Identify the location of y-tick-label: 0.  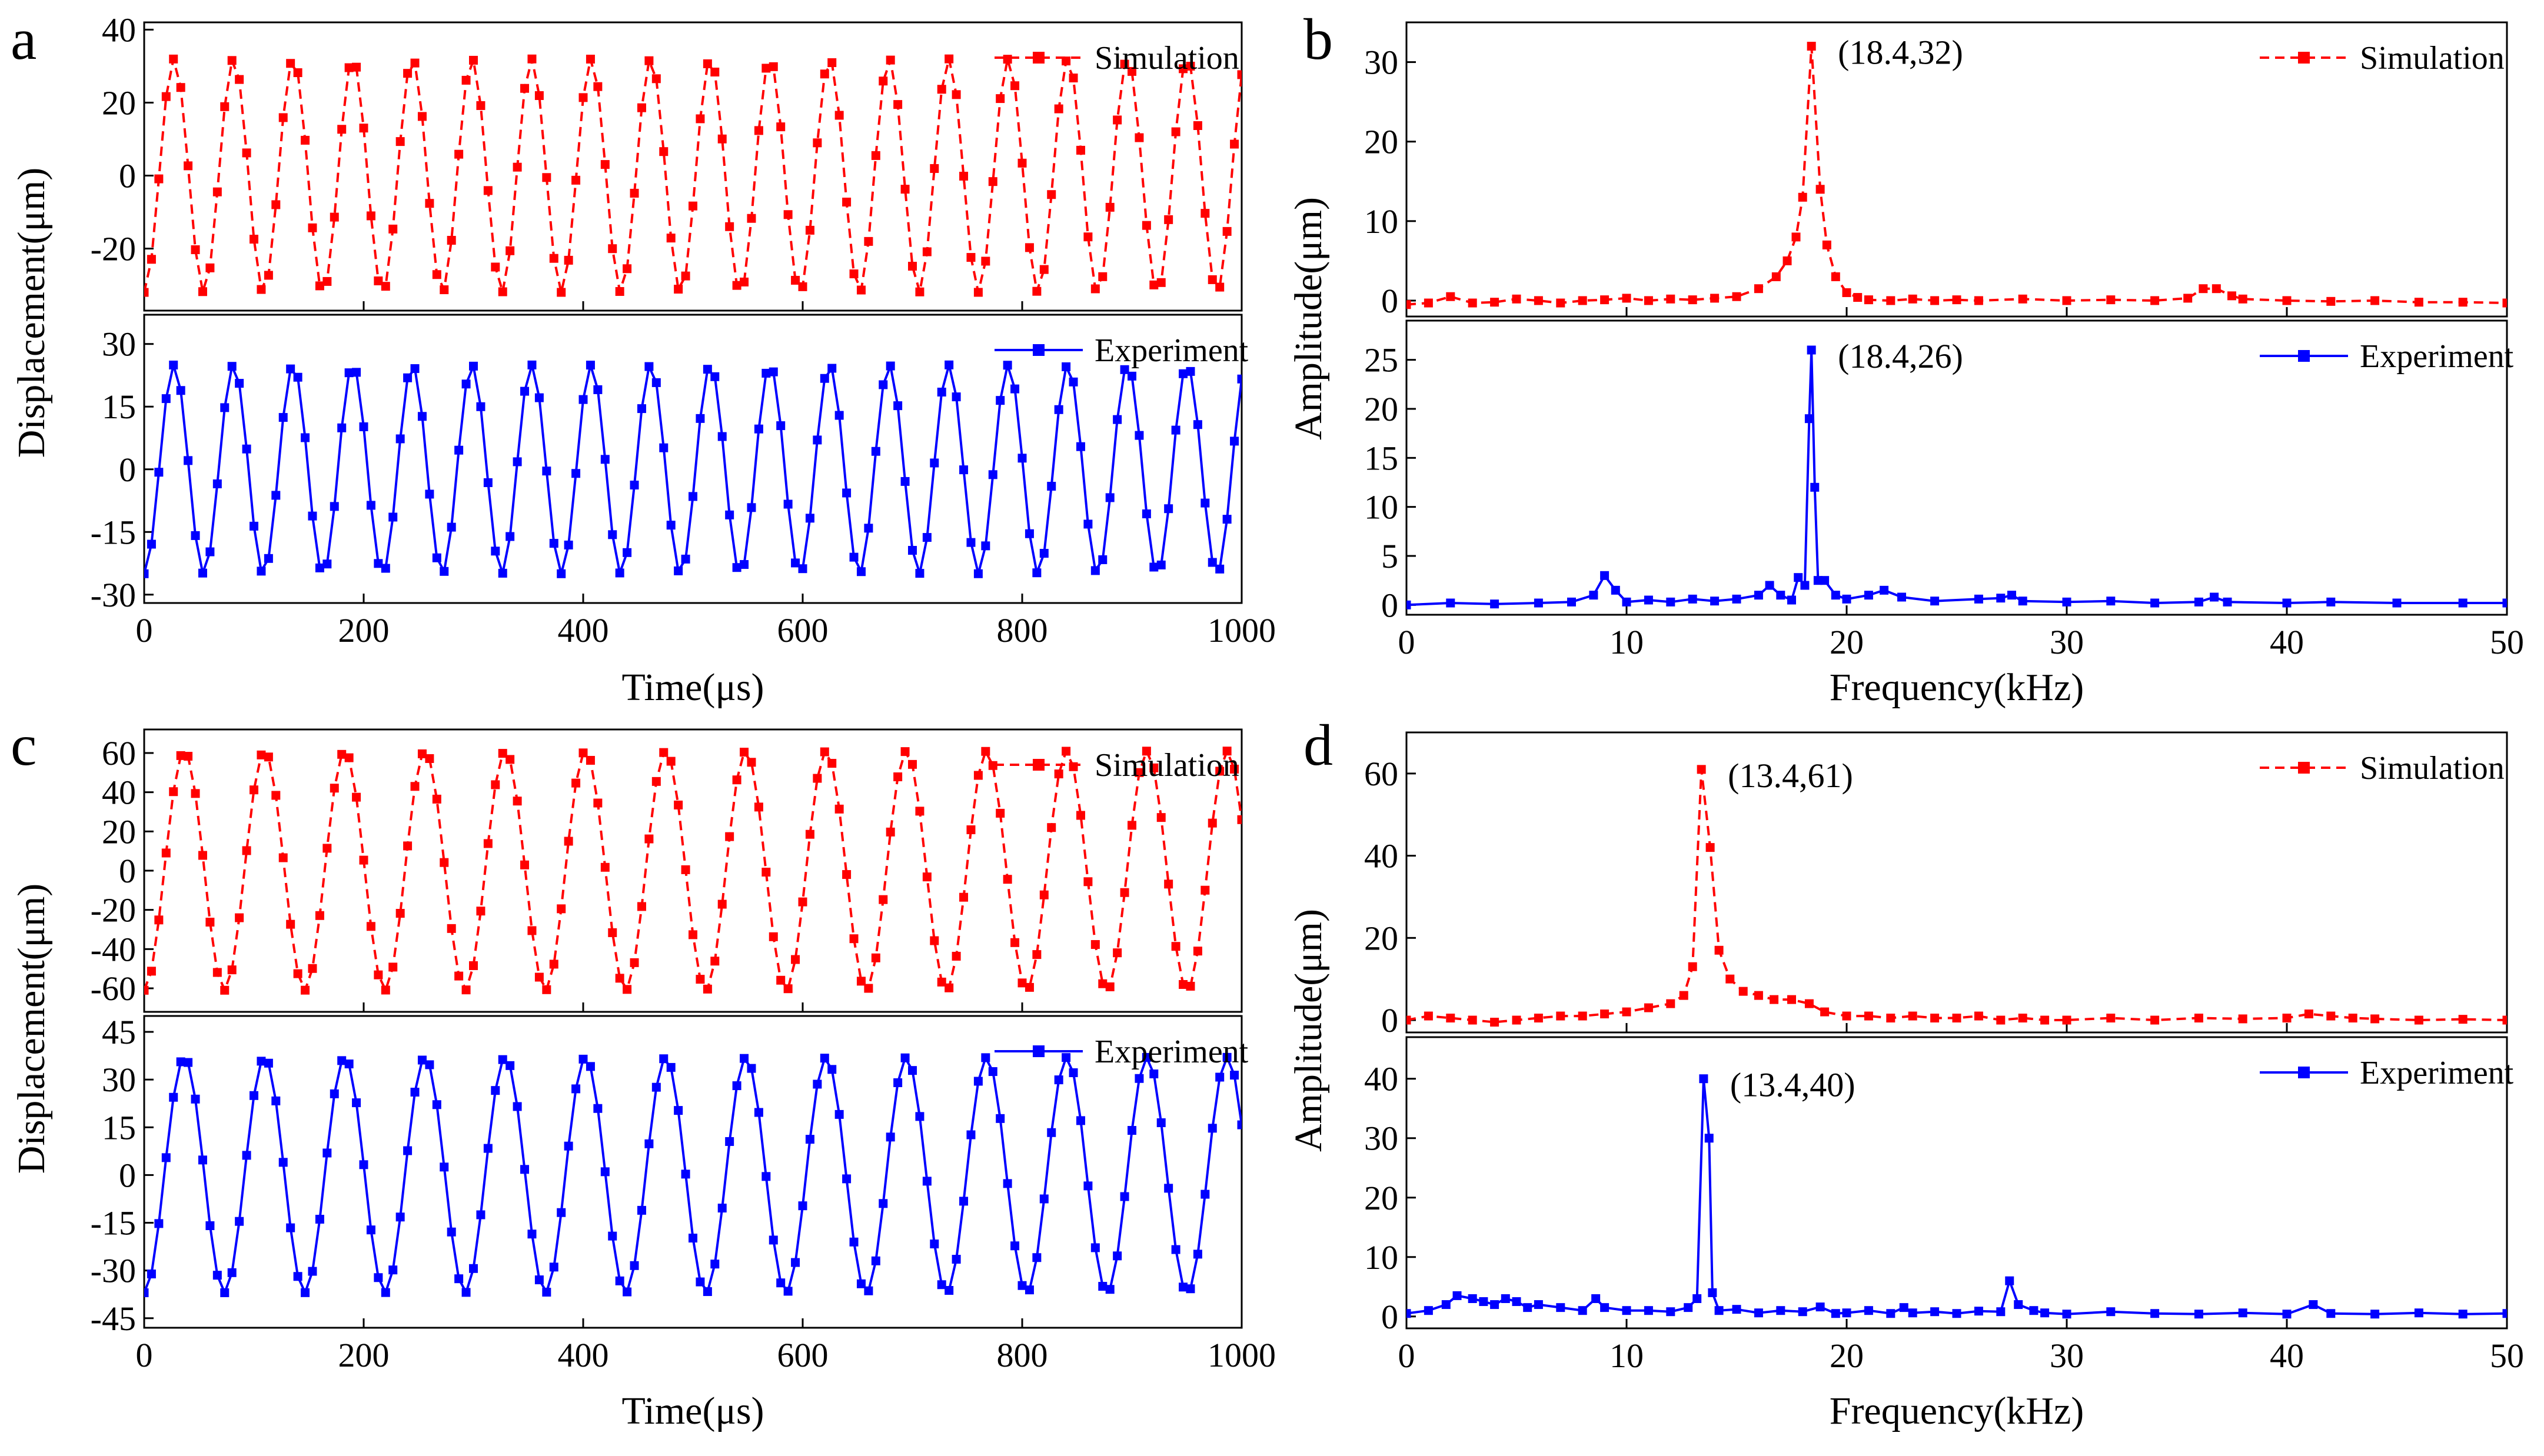
(127, 871).